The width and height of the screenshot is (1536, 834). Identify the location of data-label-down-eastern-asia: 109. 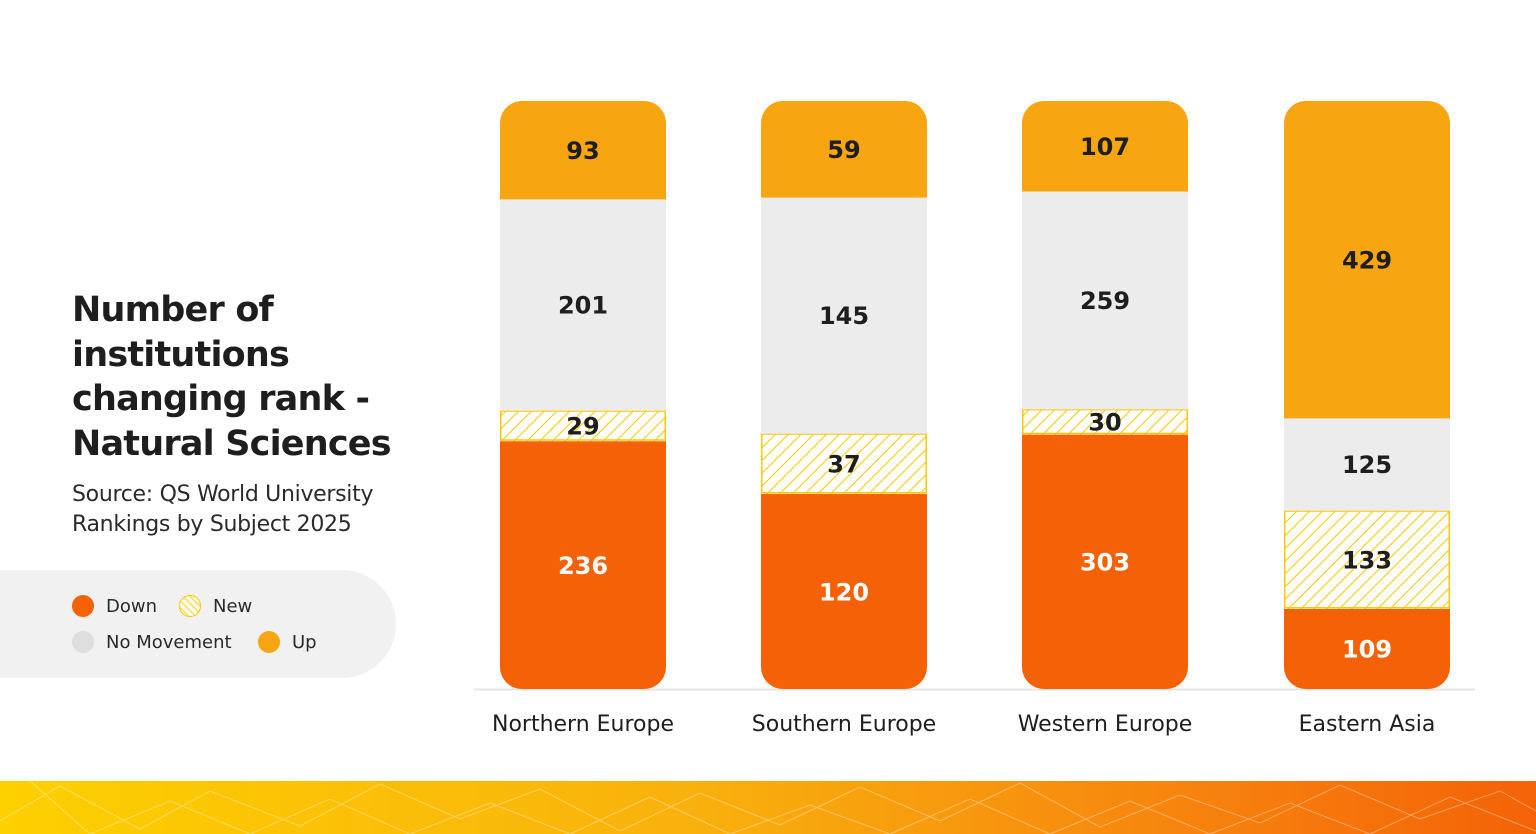
(1367, 650).